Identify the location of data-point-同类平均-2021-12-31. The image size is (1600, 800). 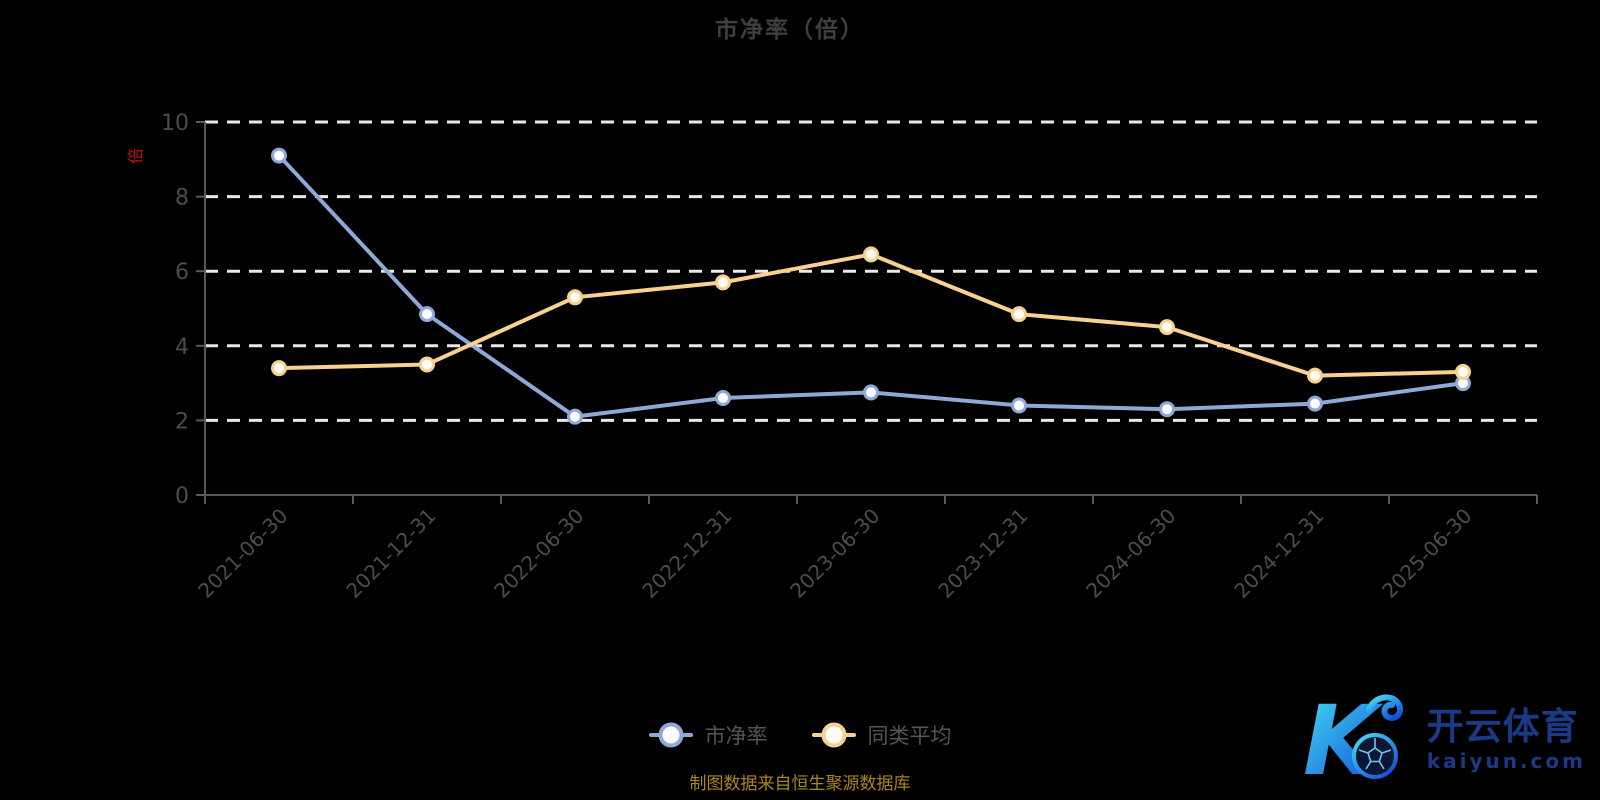
(427, 364).